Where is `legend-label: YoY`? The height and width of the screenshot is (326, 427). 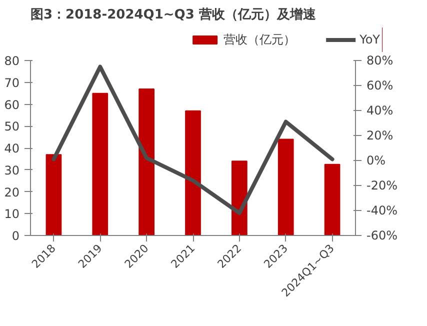 legend-label: YoY is located at coordinates (370, 39).